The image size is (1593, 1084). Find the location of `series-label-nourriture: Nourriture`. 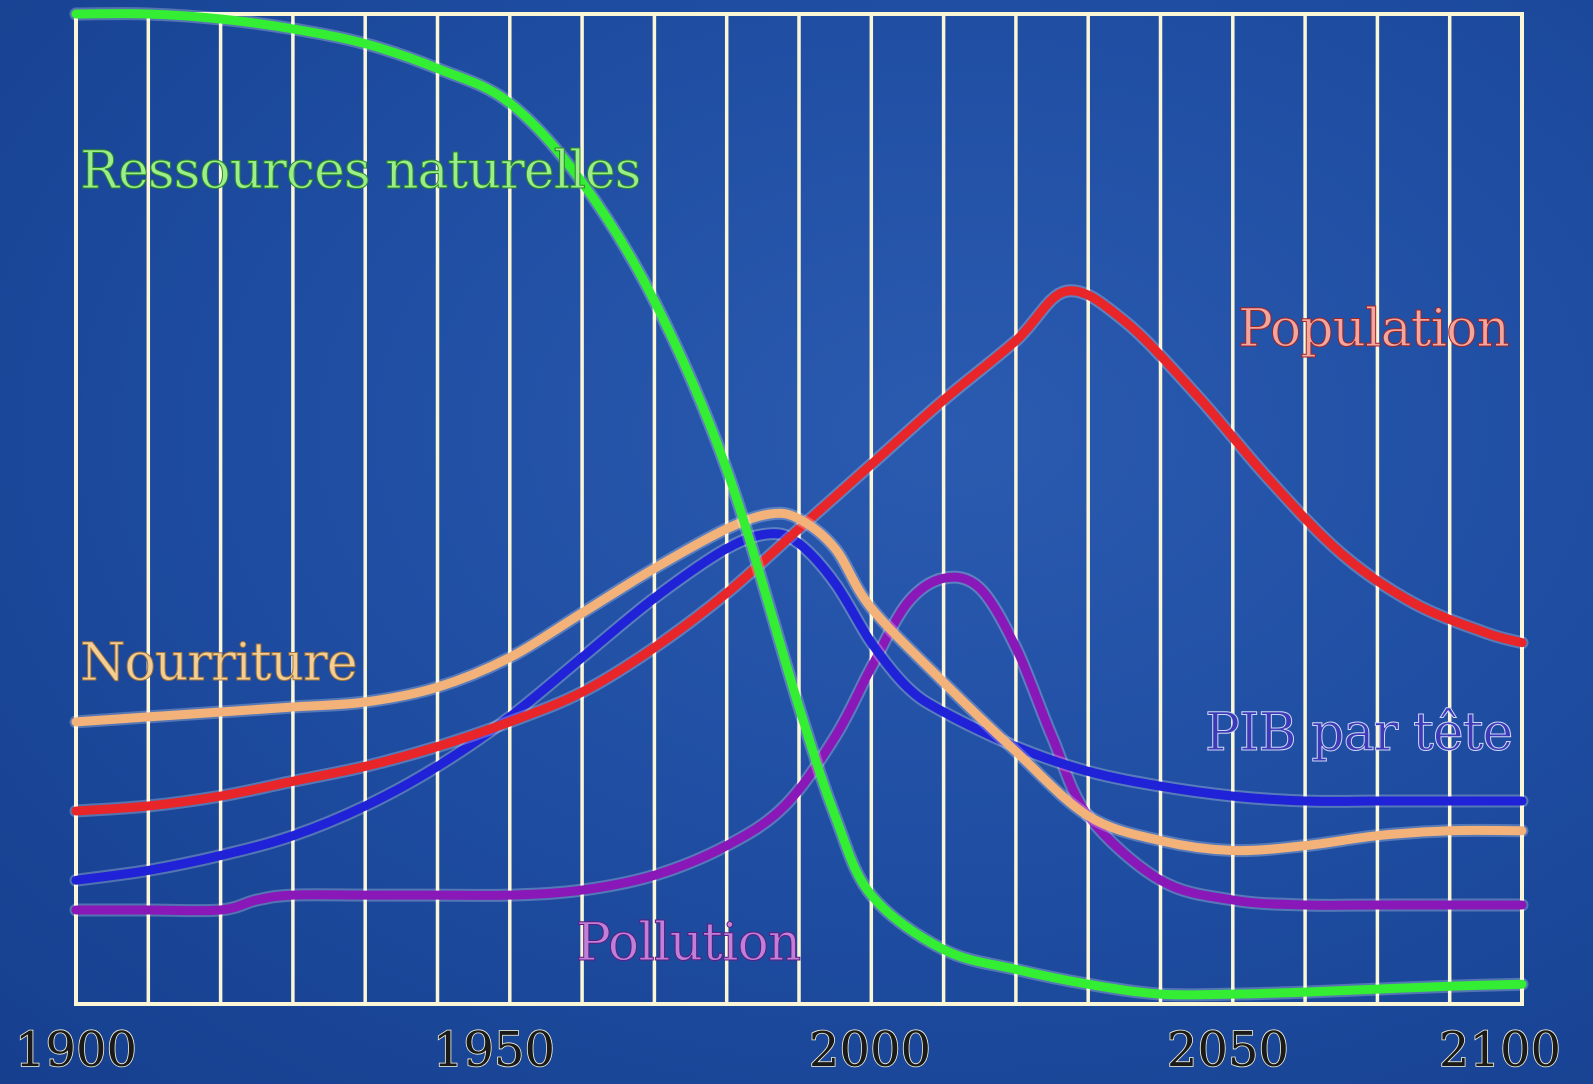

series-label-nourriture: Nourriture is located at coordinates (218, 663).